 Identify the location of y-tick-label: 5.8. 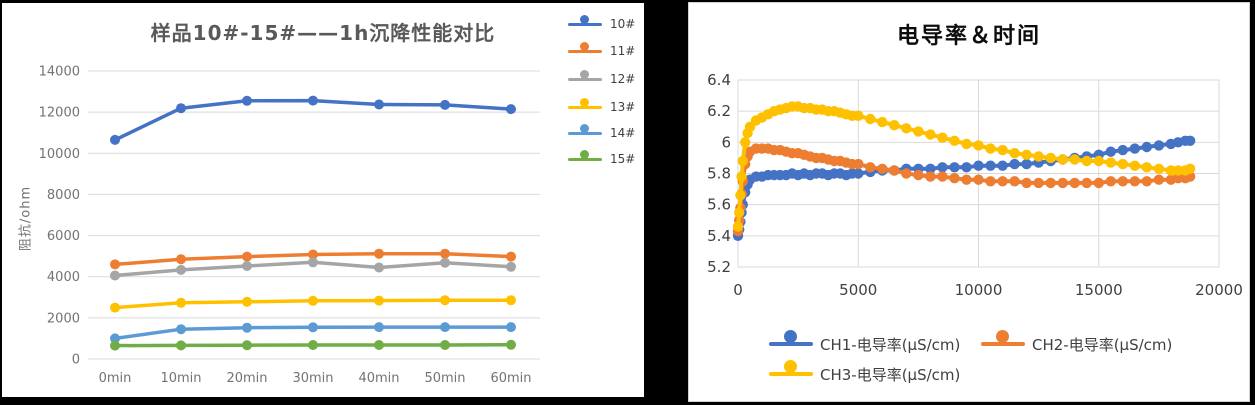
(719, 174).